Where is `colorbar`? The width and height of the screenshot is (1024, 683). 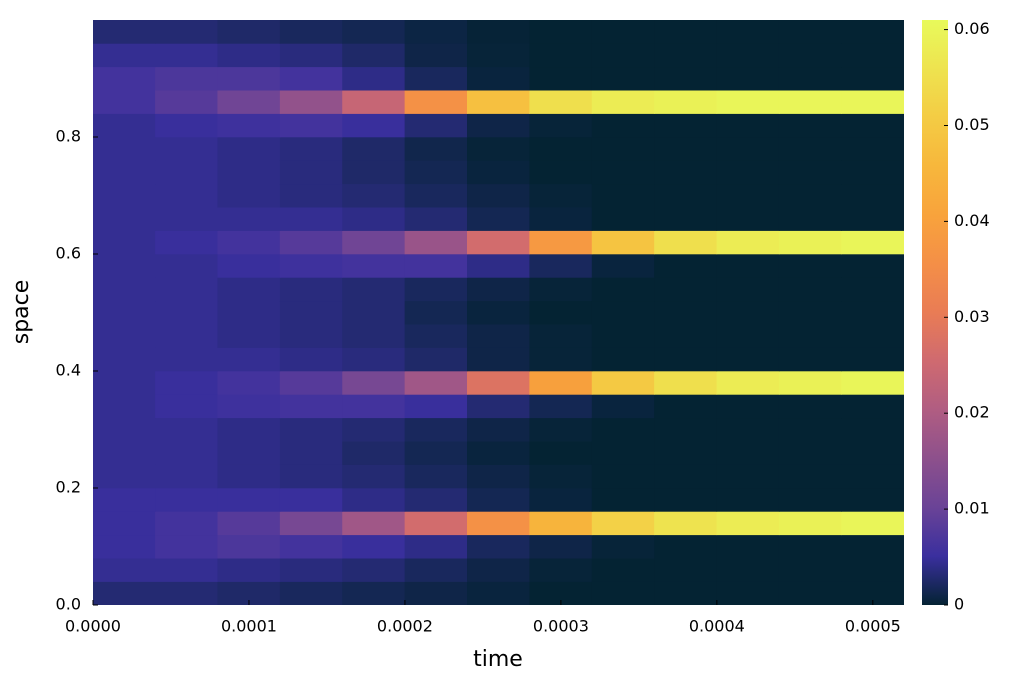
colorbar is located at coordinates (935, 312).